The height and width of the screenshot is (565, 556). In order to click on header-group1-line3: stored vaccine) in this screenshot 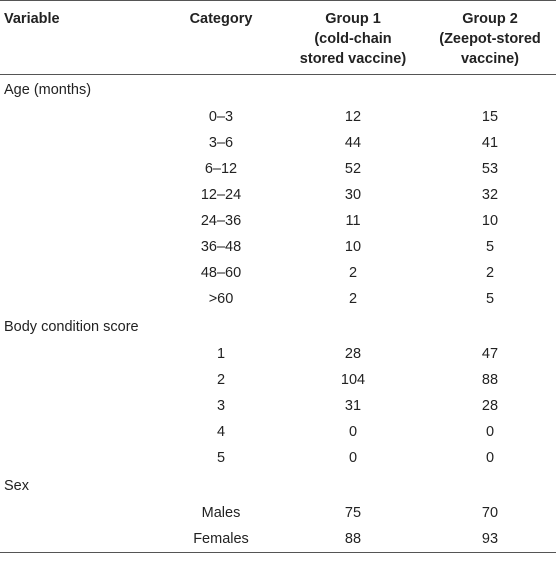, I will do `click(353, 59)`.